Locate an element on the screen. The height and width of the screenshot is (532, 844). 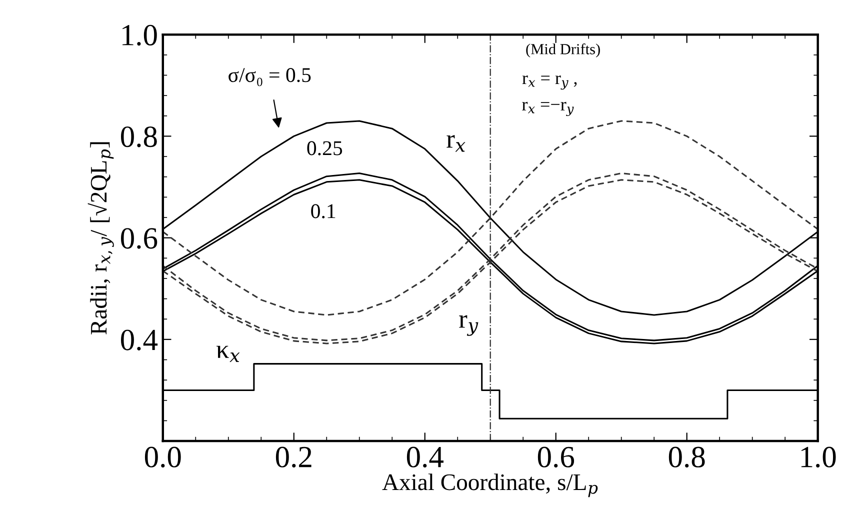
x-tick-label: 0.8 is located at coordinates (686, 457).